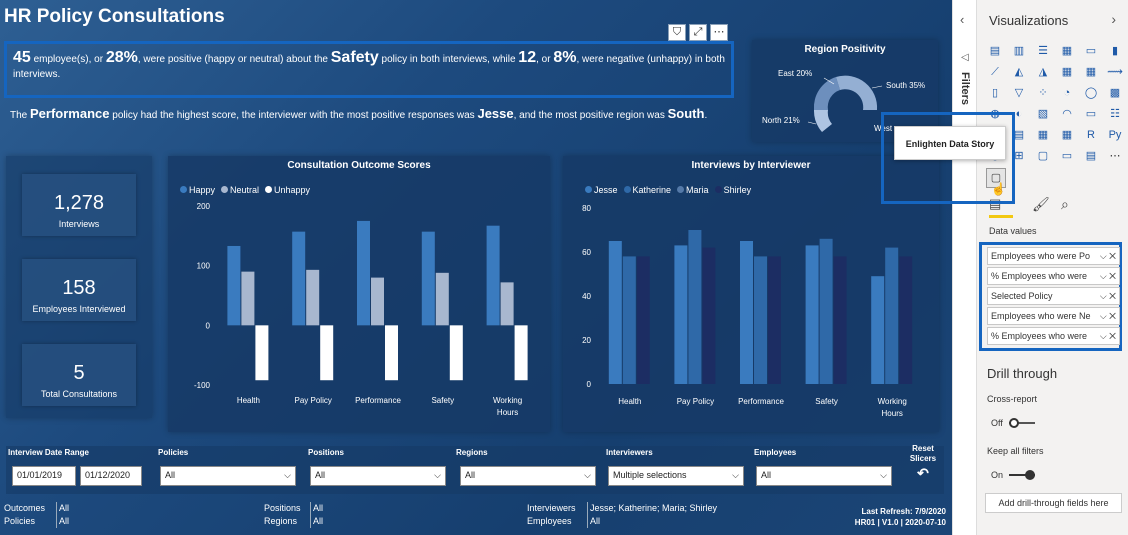 This screenshot has width=1128, height=535. I want to click on line-column-icon: ▦, so click(1067, 72).